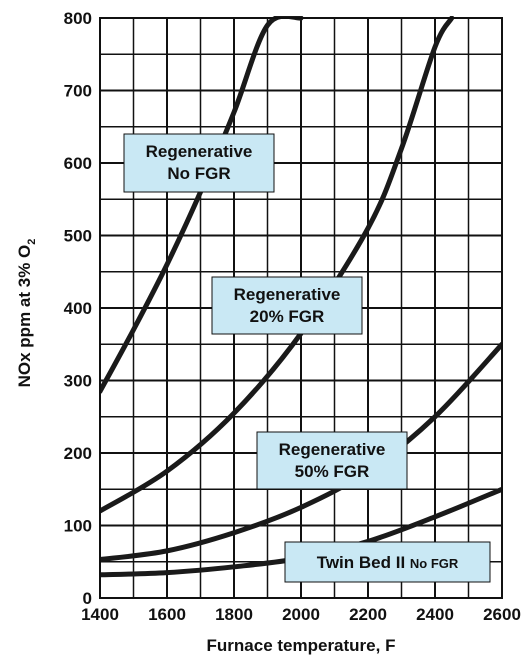 This screenshot has width=530, height=660. I want to click on callout-text-3: Twin Bed II No FGR, so click(388, 562).